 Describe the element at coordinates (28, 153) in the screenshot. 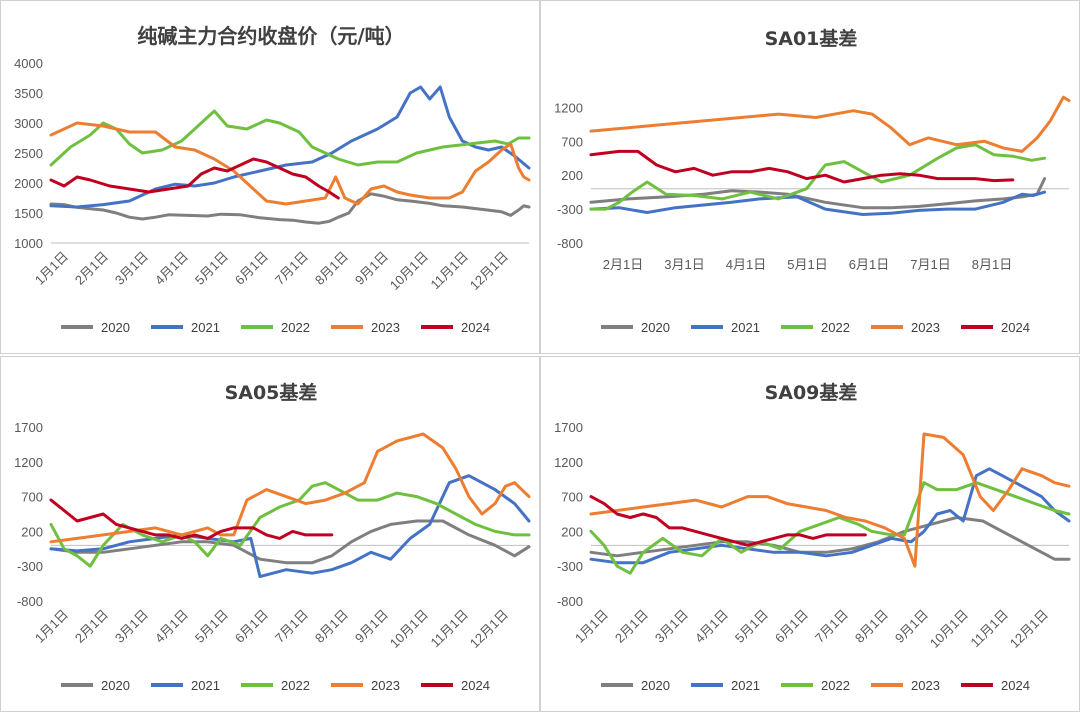

I see `y-tick-label: 2500` at that location.